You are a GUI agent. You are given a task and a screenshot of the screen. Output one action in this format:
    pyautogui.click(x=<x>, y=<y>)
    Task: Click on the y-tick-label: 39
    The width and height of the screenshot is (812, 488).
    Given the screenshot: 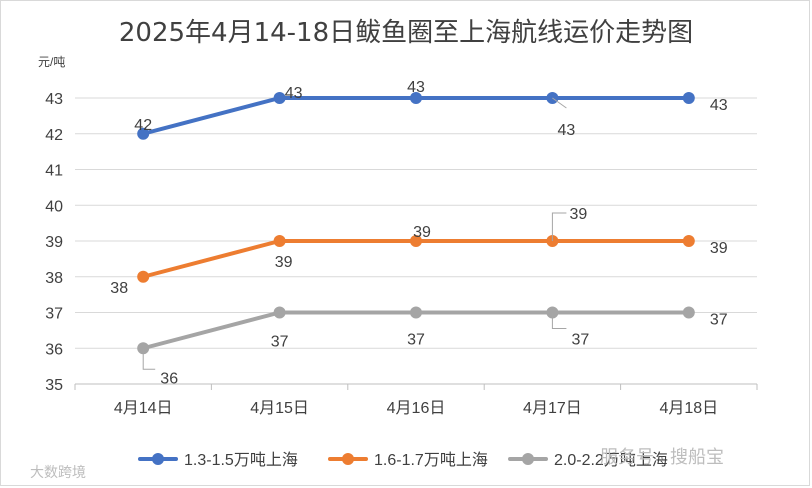 What is the action you would take?
    pyautogui.click(x=54, y=242)
    